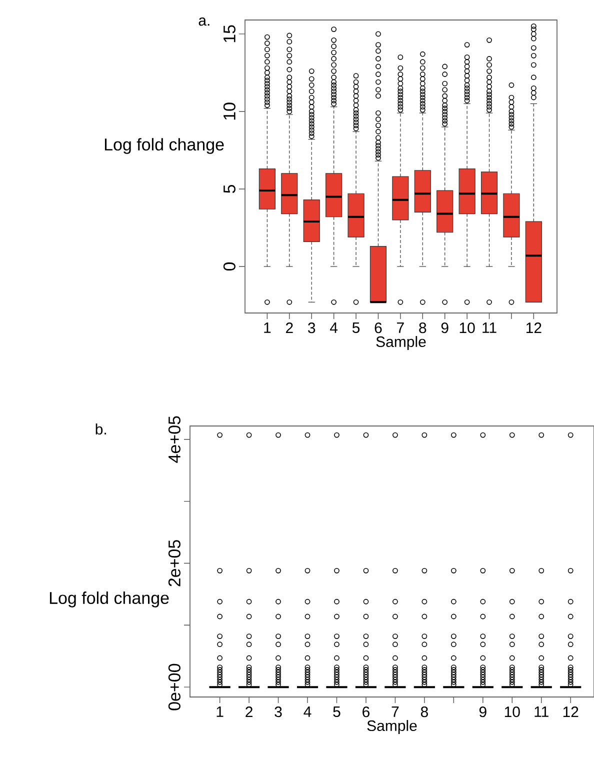 This screenshot has height=772, width=594. I want to click on y-tick-label: 0e+00, so click(174, 687).